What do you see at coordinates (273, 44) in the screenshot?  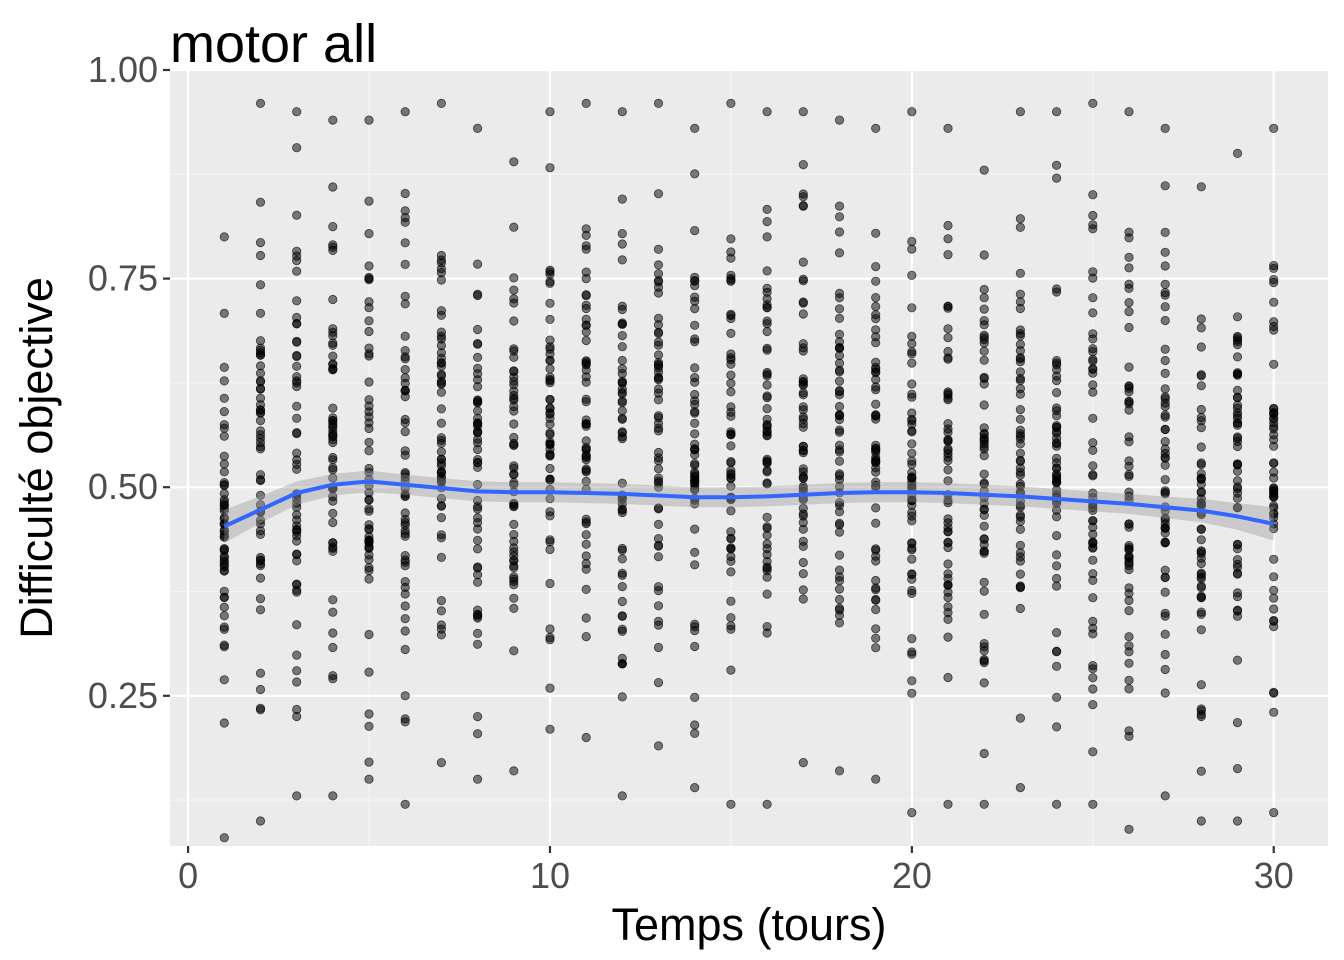 I see `chart-title: motor all` at bounding box center [273, 44].